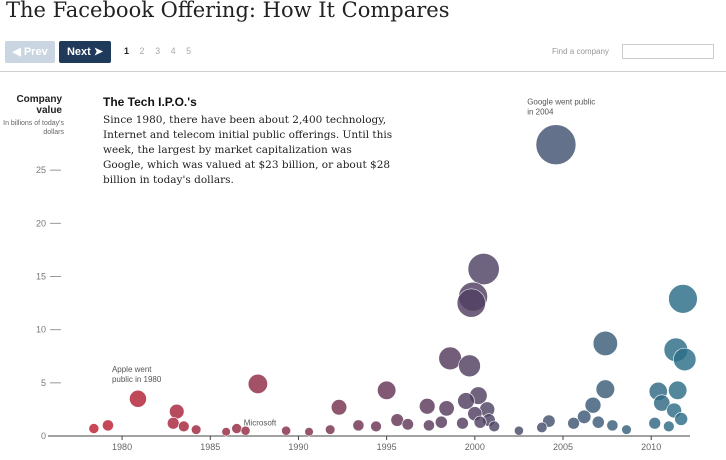  What do you see at coordinates (150, 102) in the screenshot?
I see `intro-heading: The Tech I.P.O.'s` at bounding box center [150, 102].